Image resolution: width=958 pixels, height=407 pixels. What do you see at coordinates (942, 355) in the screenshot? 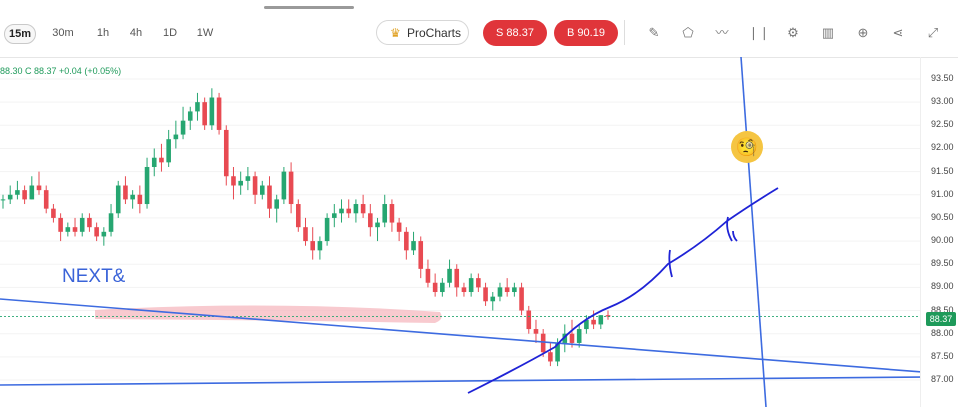
I see `price-tick-label: 87.50` at bounding box center [942, 355].